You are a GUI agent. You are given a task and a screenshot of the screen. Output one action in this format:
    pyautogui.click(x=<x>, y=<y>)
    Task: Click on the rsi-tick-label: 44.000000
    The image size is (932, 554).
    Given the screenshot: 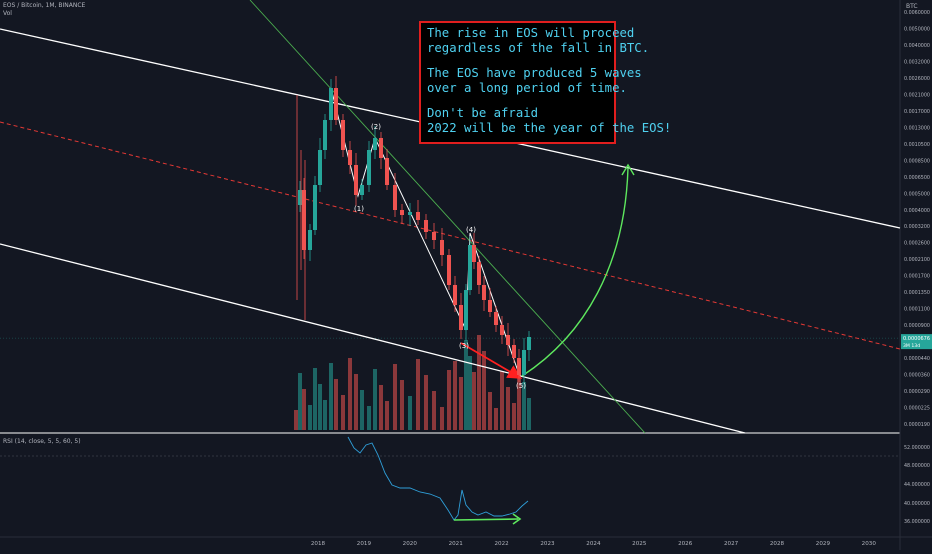 What is the action you would take?
    pyautogui.click(x=917, y=485)
    